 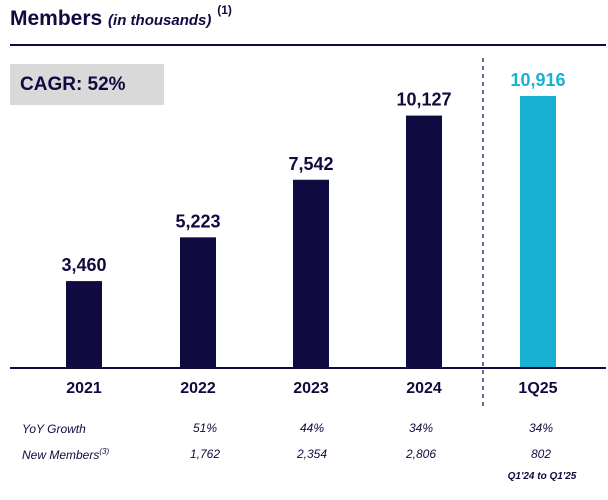 I want to click on bar-2021, so click(x=84, y=324).